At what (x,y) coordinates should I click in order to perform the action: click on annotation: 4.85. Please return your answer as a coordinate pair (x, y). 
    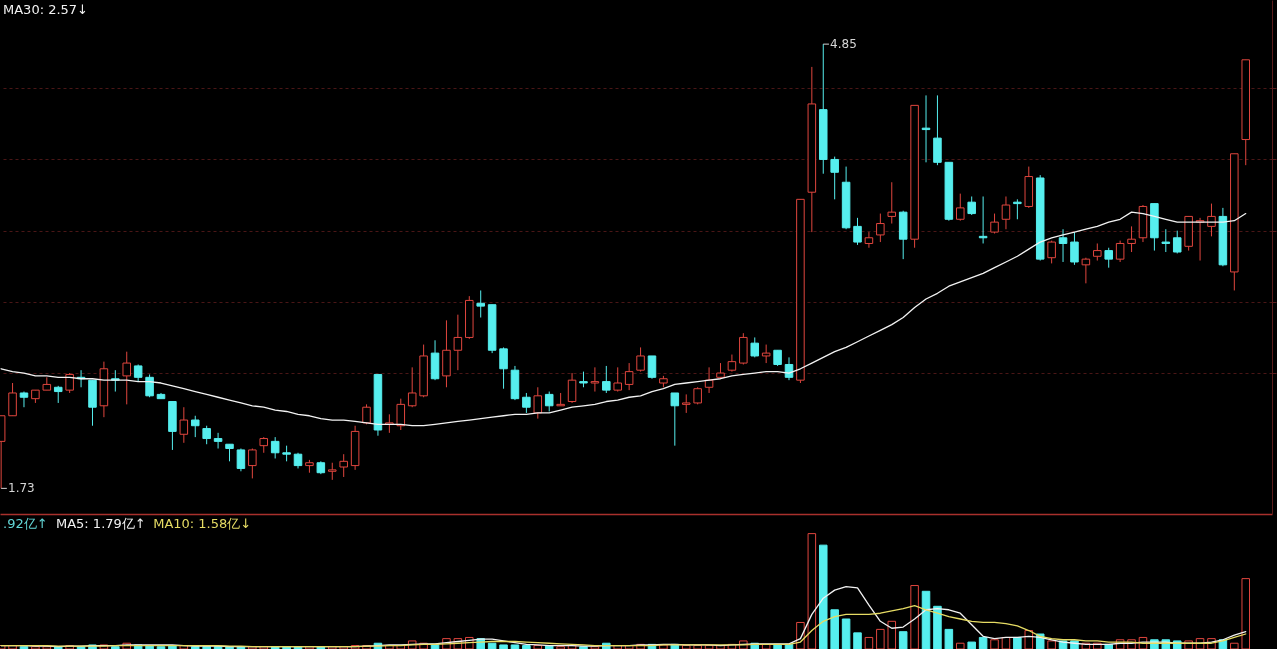
    Looking at the image, I should click on (843, 44).